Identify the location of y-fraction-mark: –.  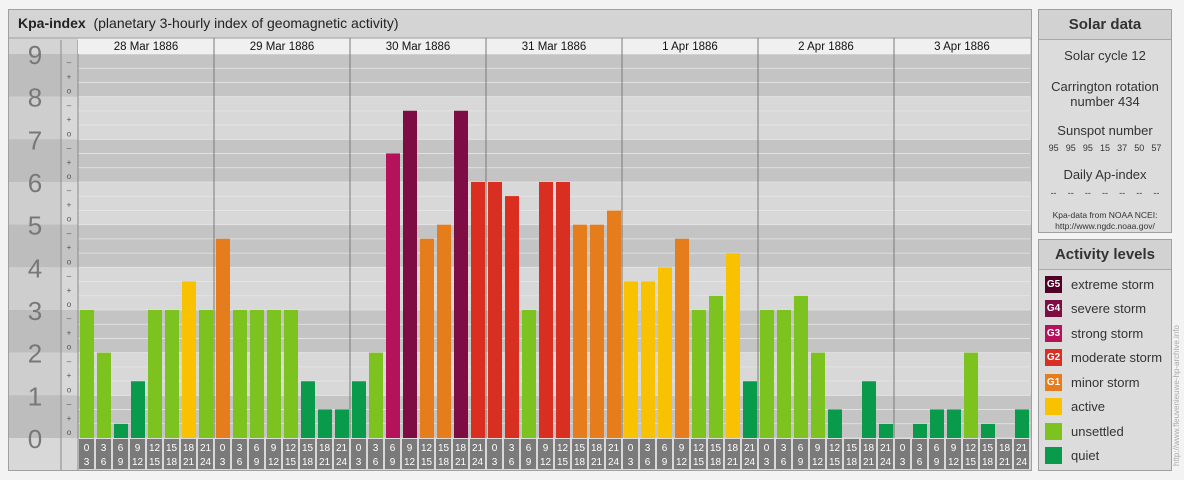
(69, 62).